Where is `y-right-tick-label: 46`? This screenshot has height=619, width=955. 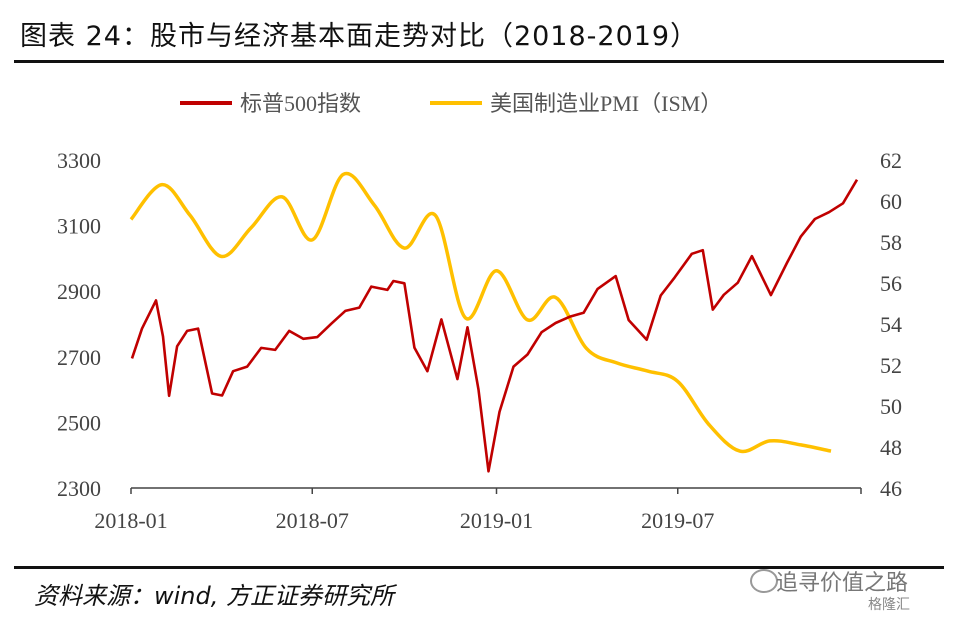 y-right-tick-label: 46 is located at coordinates (891, 488).